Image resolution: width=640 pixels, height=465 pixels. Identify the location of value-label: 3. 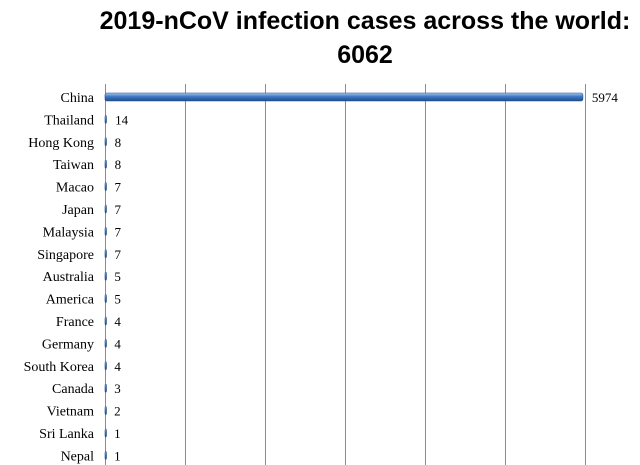
(117, 388).